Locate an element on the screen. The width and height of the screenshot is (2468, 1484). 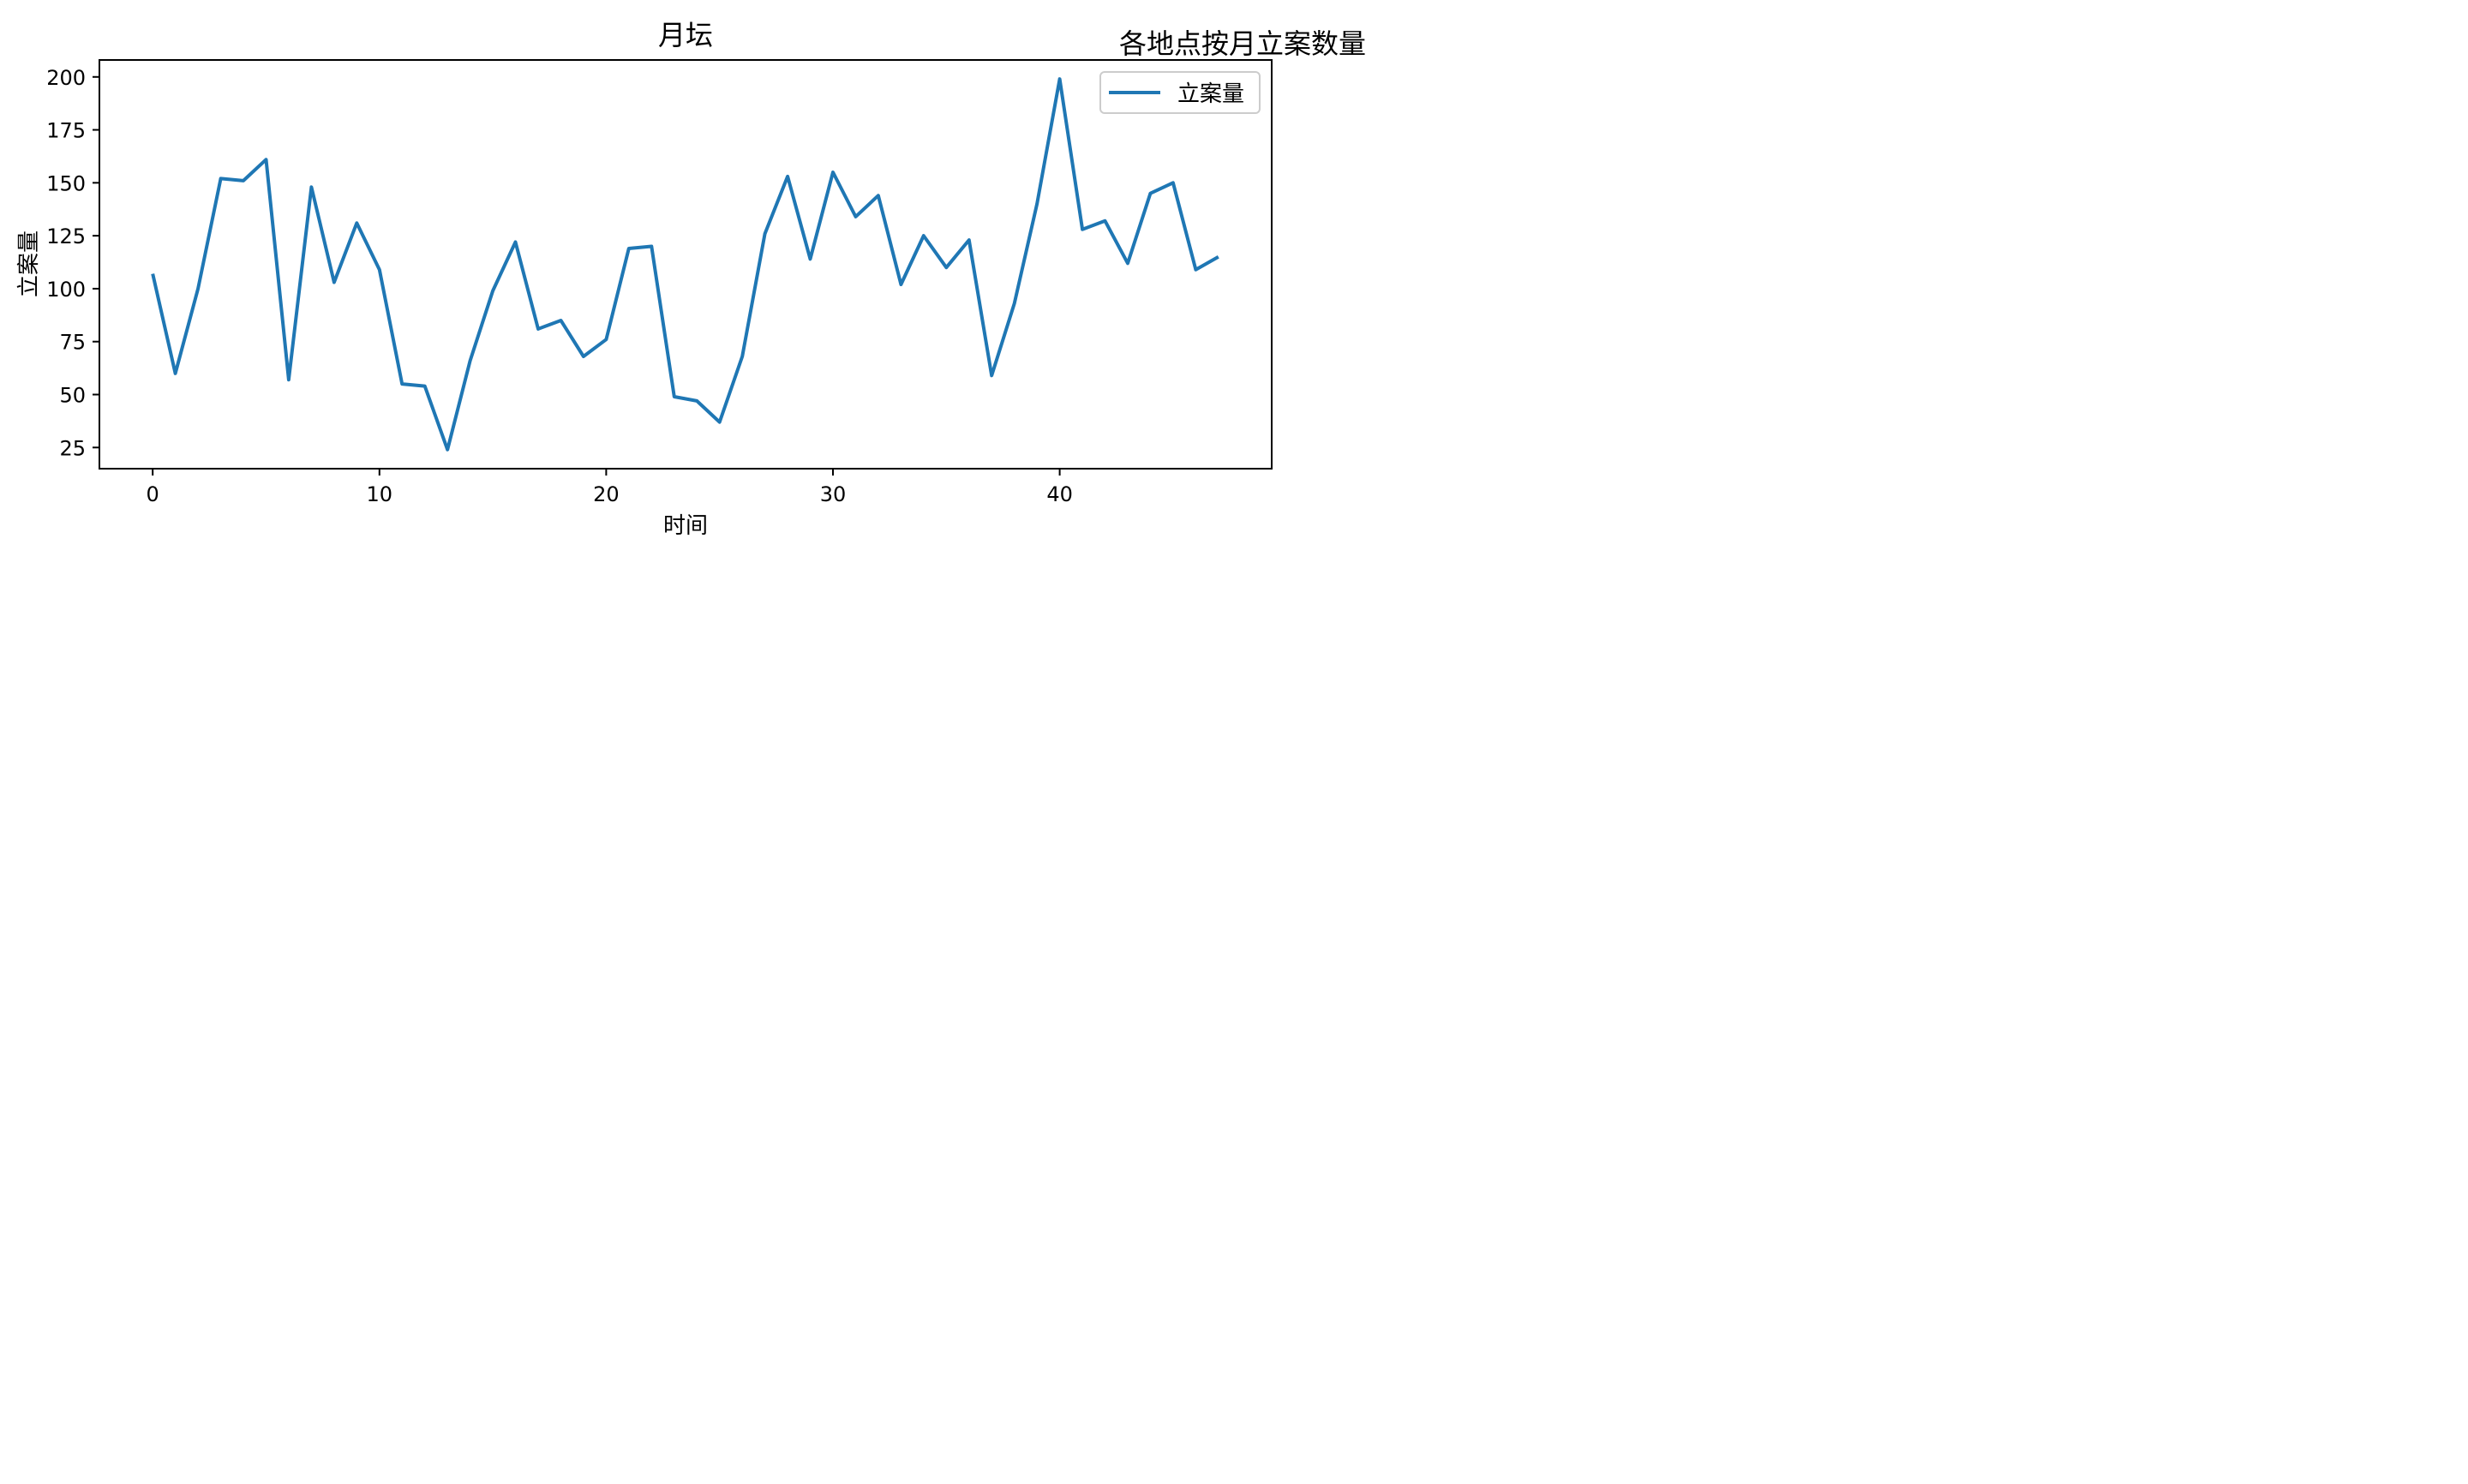
y-tick-label: 150 is located at coordinates (66, 183).